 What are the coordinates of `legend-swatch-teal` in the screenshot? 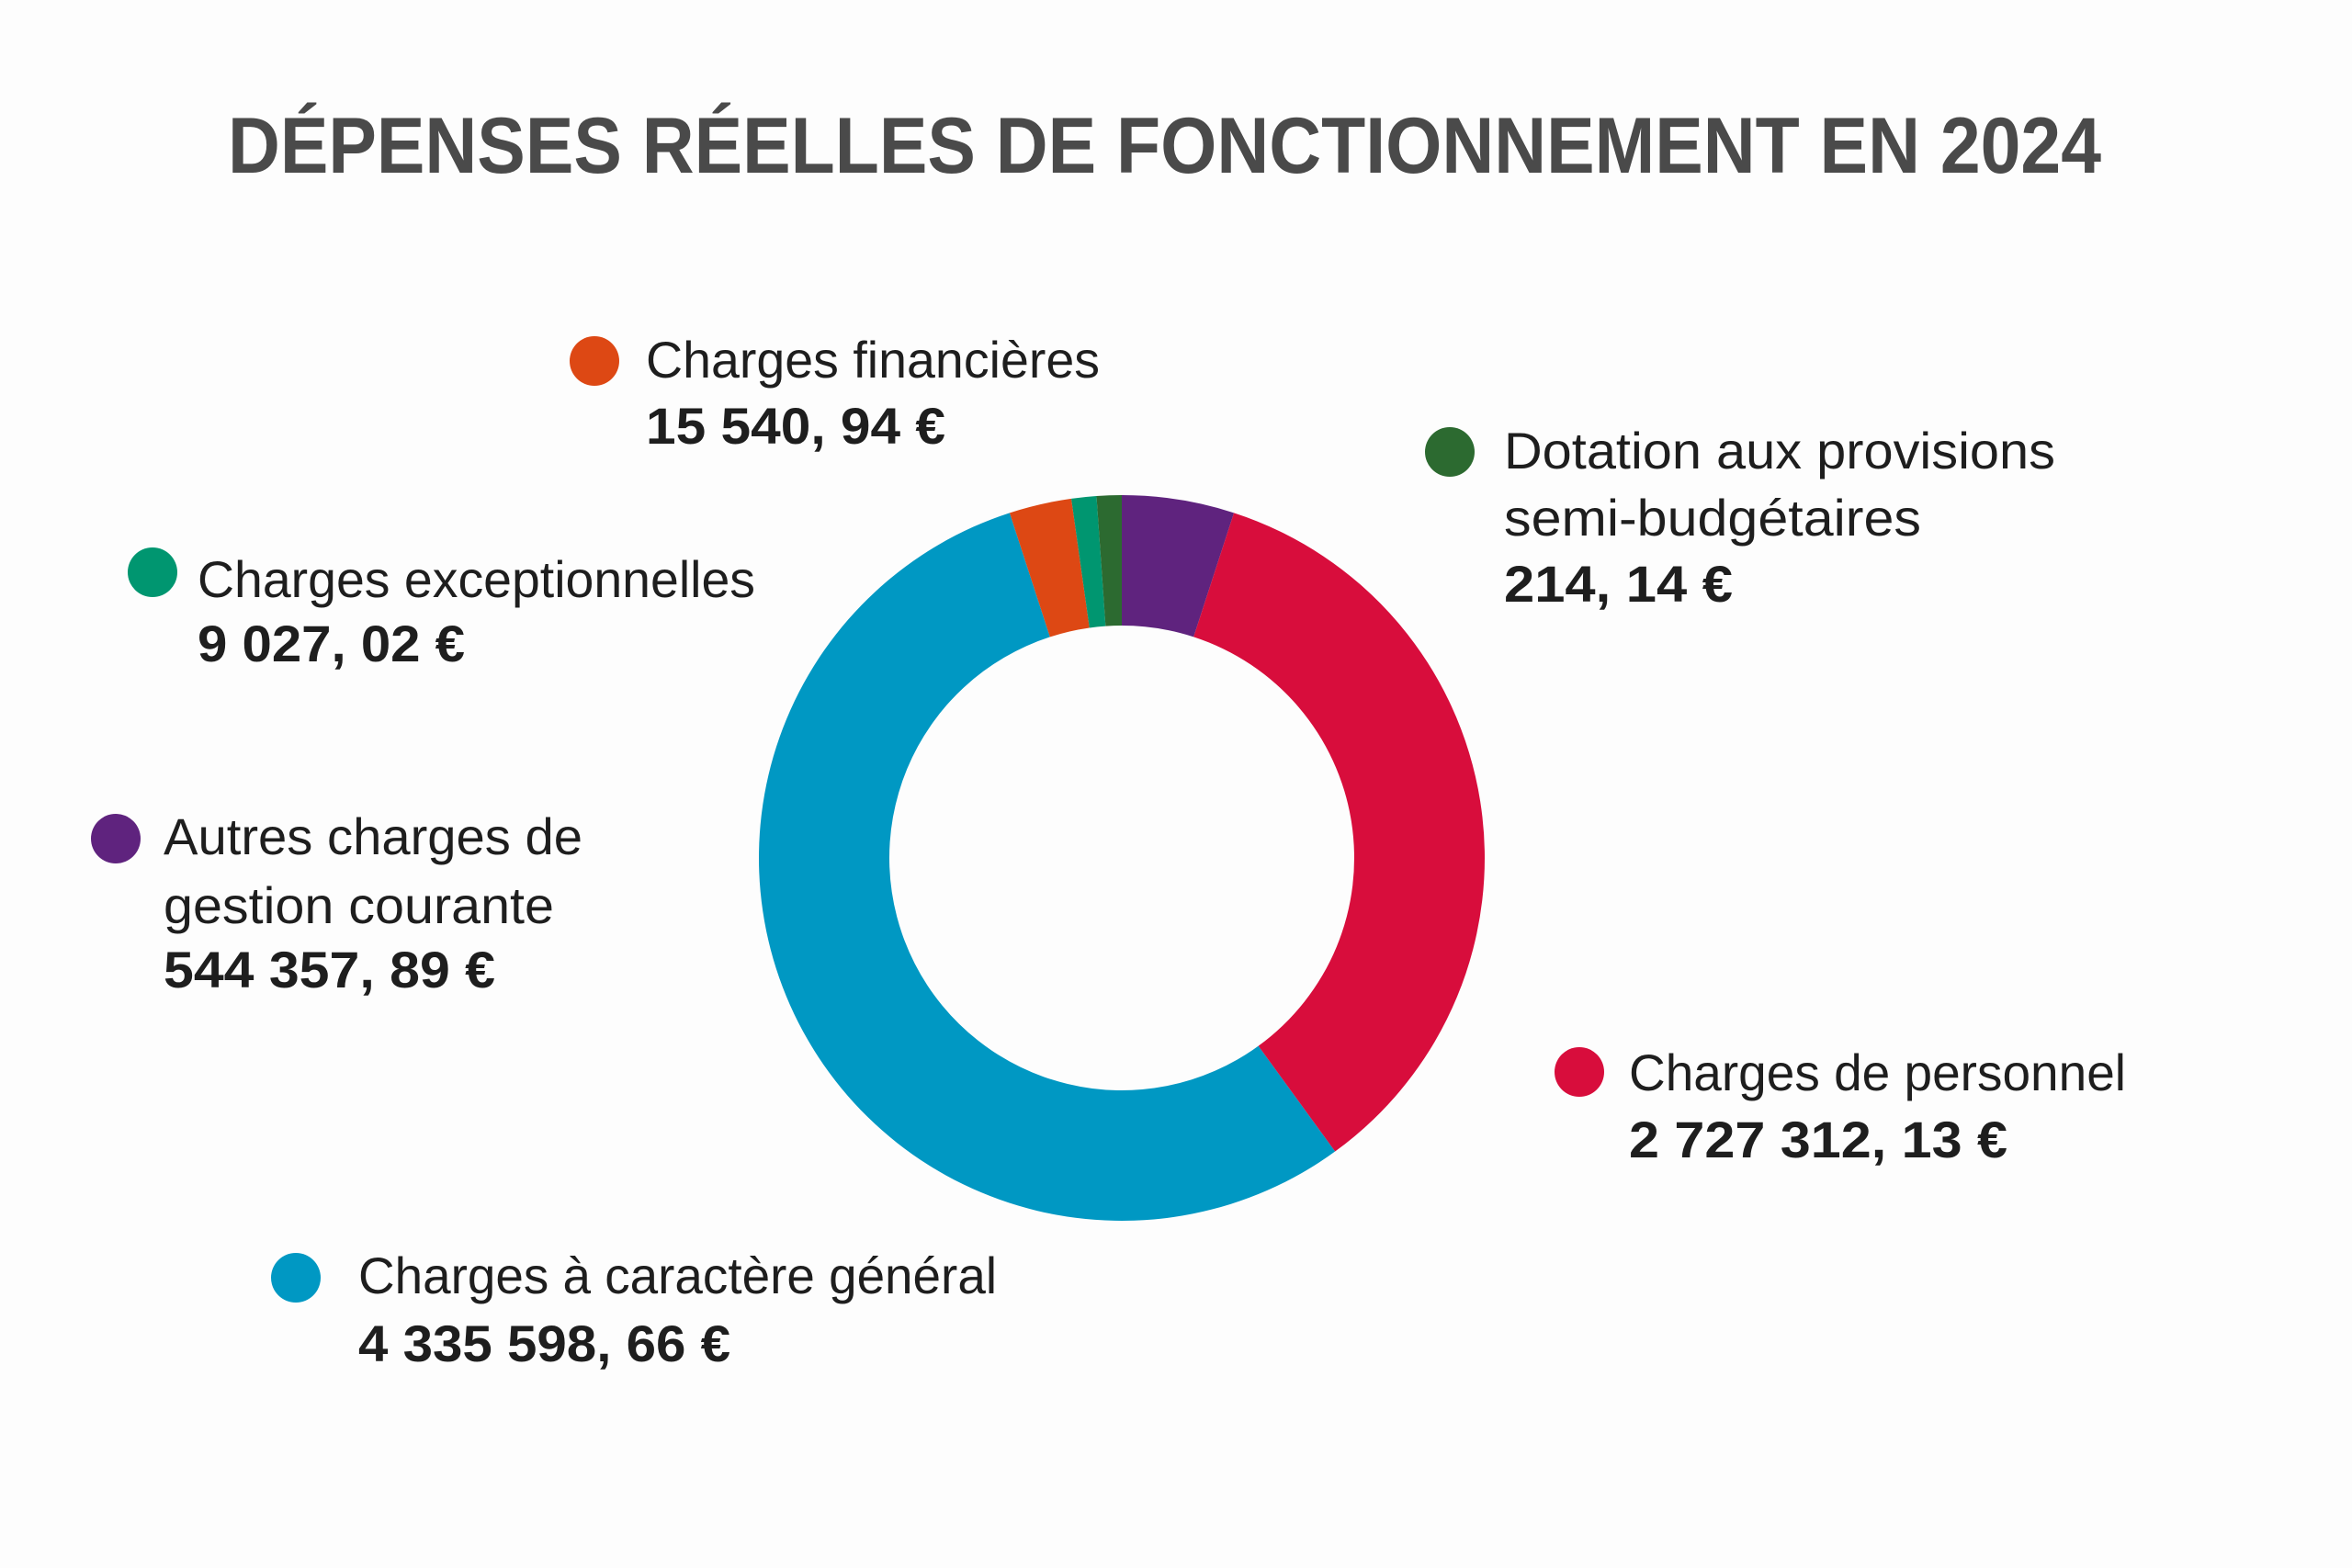 It's located at (152, 572).